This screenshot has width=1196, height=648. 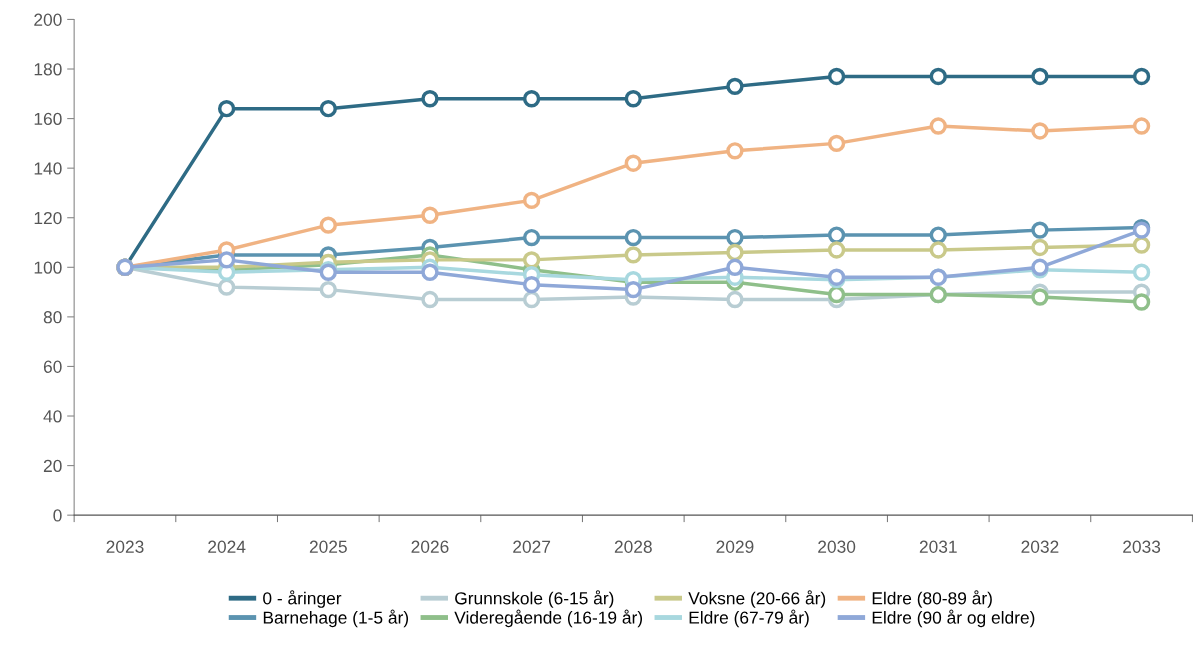 What do you see at coordinates (48, 168) in the screenshot?
I see `y-tick-label: 140` at bounding box center [48, 168].